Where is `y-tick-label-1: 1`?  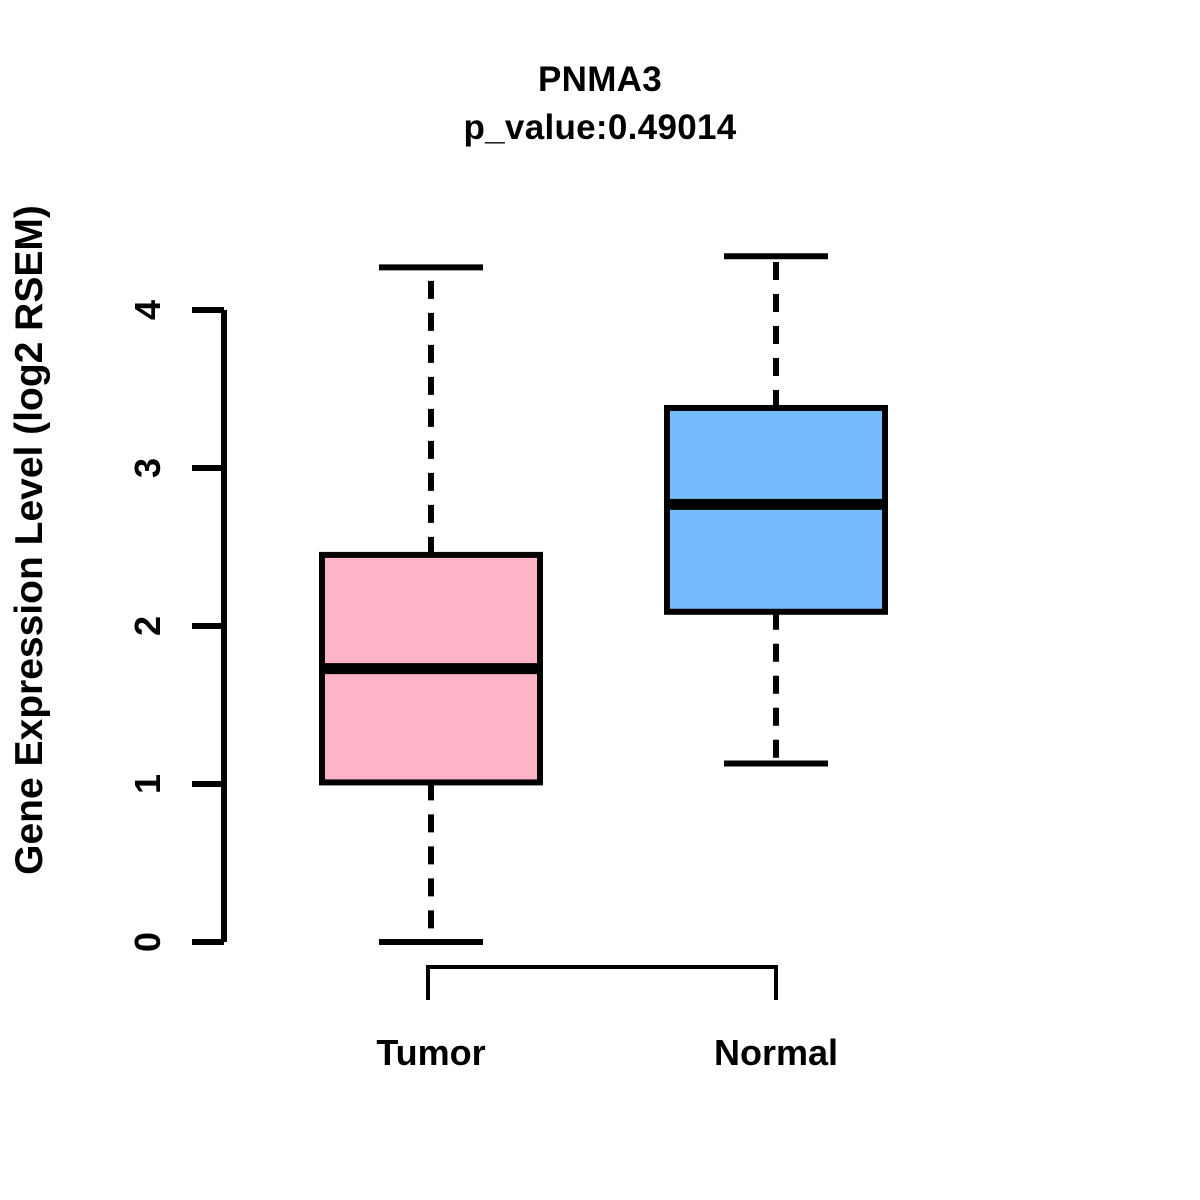 y-tick-label-1: 1 is located at coordinates (147, 784).